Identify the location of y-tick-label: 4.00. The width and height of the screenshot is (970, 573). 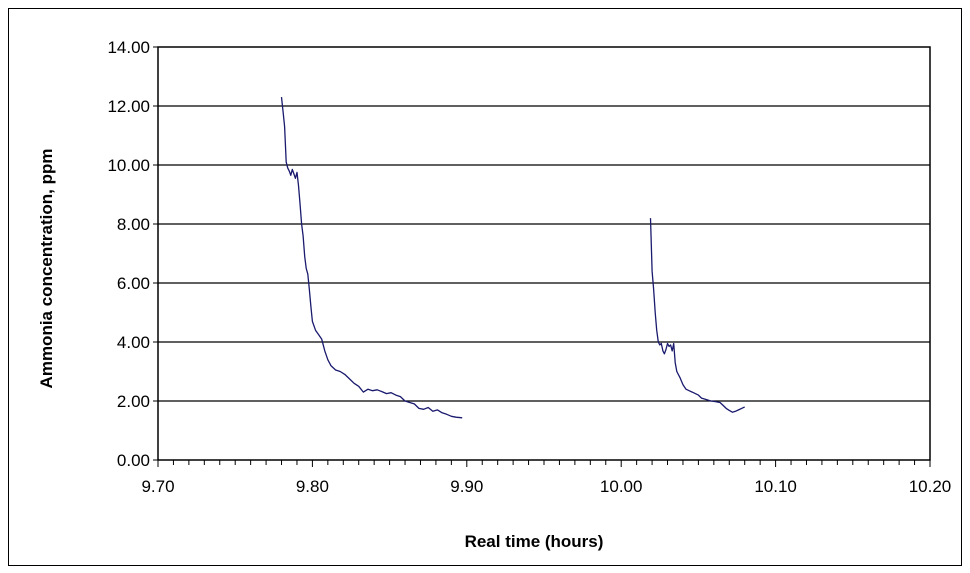
(133, 342).